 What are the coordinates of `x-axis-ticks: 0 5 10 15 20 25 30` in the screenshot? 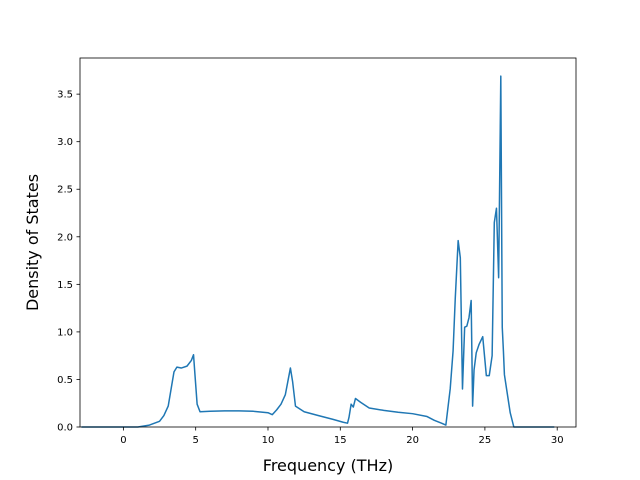 It's located at (342, 436).